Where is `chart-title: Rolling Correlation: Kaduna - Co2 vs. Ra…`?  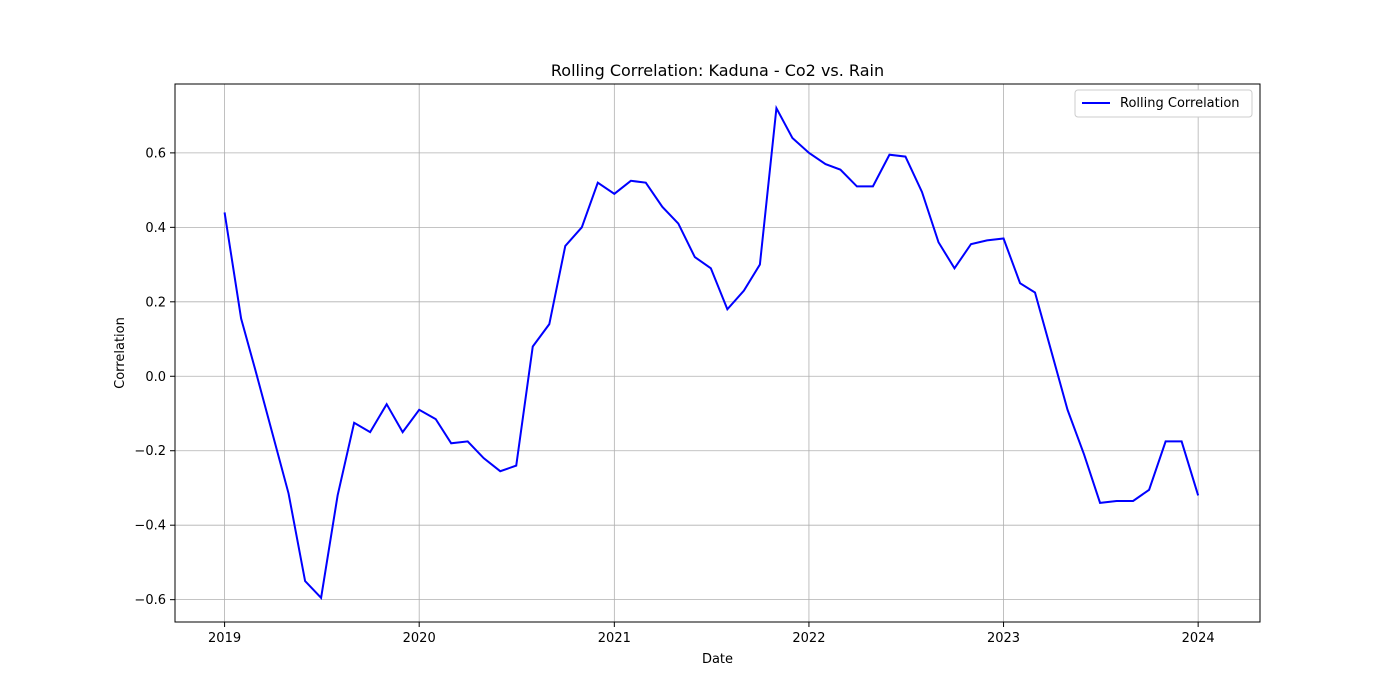 chart-title: Rolling Correlation: Kaduna - Co2 vs. Ra… is located at coordinates (717, 70).